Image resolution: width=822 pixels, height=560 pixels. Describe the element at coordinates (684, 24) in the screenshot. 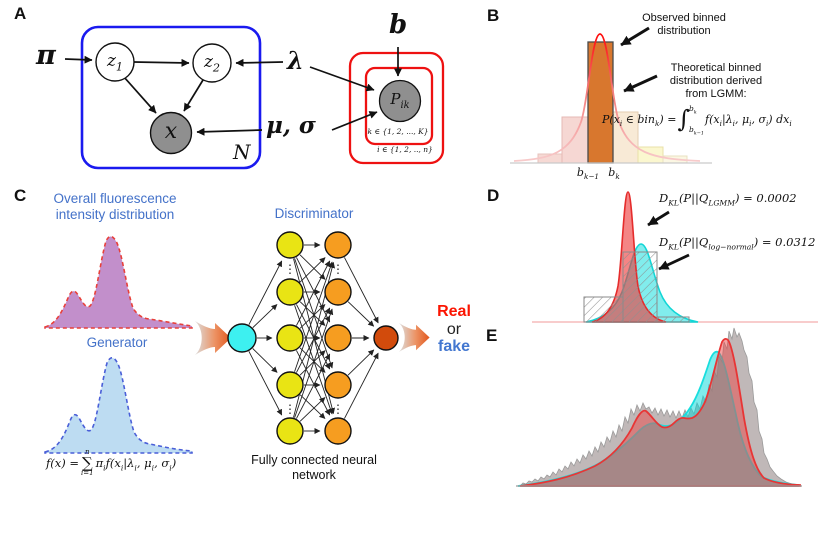

I see `observed-annotation: Observed binned distribution` at that location.